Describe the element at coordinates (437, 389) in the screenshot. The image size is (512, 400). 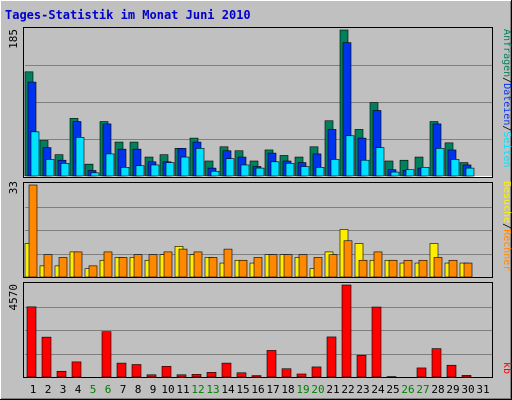
I see `x-tick-label: 28` at that location.